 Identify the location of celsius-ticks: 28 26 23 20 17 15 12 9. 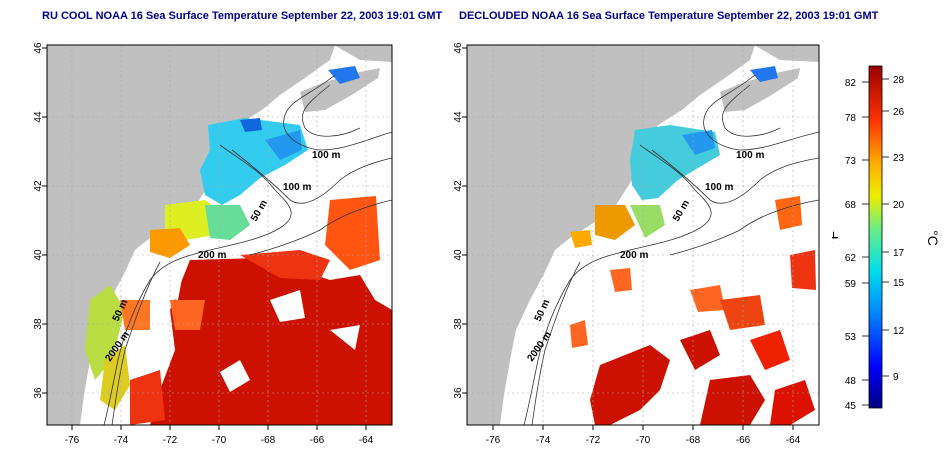
(899, 229).